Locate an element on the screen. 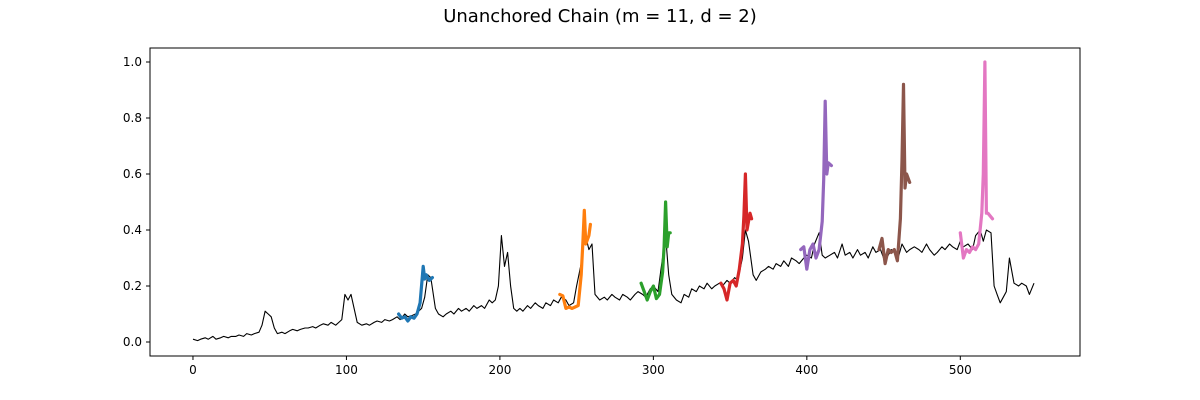  y-tick-label: 0.6 is located at coordinates (132, 174).